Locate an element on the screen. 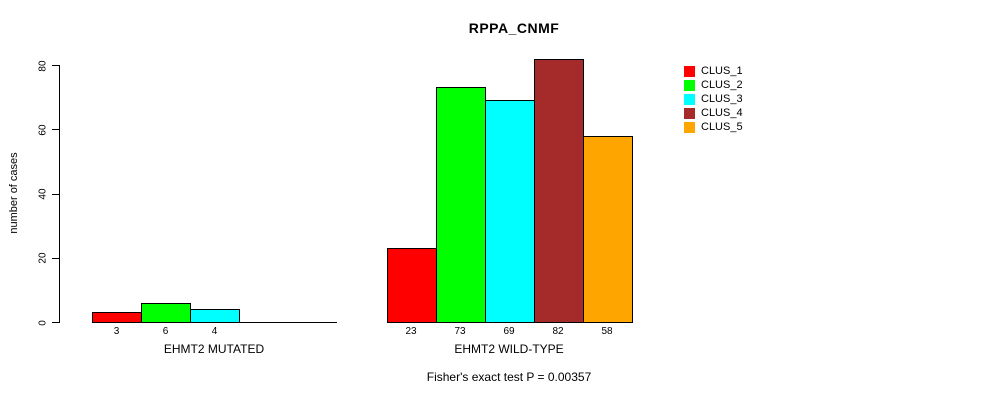 This screenshot has height=400, width=990. bar-value-label: 58 is located at coordinates (607, 331).